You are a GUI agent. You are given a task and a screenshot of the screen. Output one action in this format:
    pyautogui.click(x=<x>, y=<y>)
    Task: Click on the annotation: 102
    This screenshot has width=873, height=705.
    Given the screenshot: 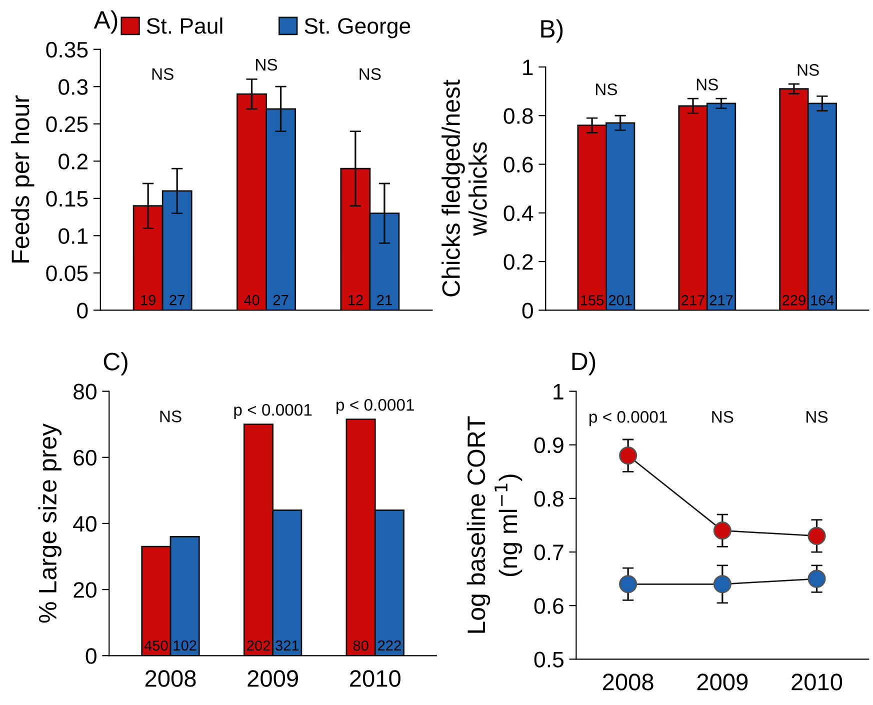 What is the action you would take?
    pyautogui.click(x=185, y=645)
    